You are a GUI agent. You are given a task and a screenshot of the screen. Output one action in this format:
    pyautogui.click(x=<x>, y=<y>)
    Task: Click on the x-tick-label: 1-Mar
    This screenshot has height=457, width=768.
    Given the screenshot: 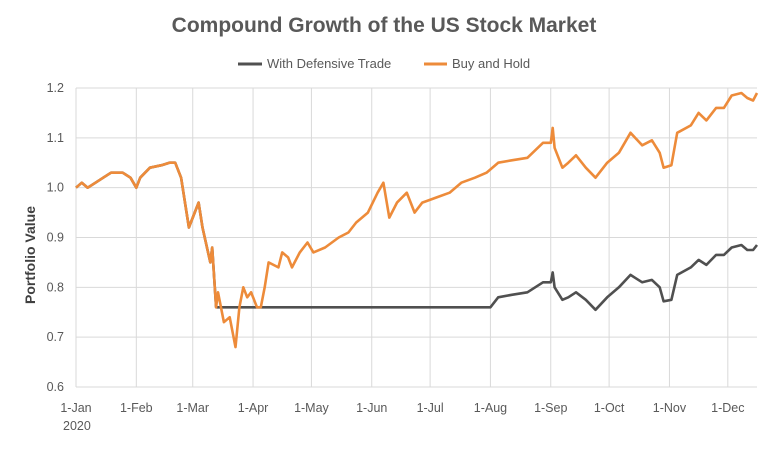 What is the action you would take?
    pyautogui.click(x=192, y=408)
    